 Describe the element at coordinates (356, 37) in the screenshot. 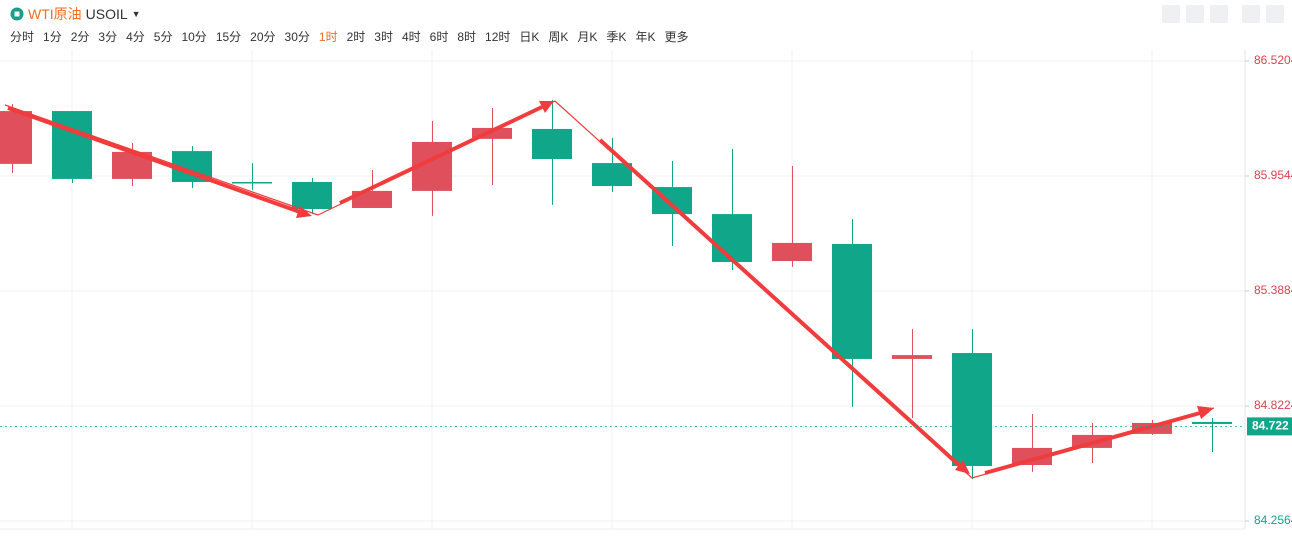

I see `period-tab: 2时` at that location.